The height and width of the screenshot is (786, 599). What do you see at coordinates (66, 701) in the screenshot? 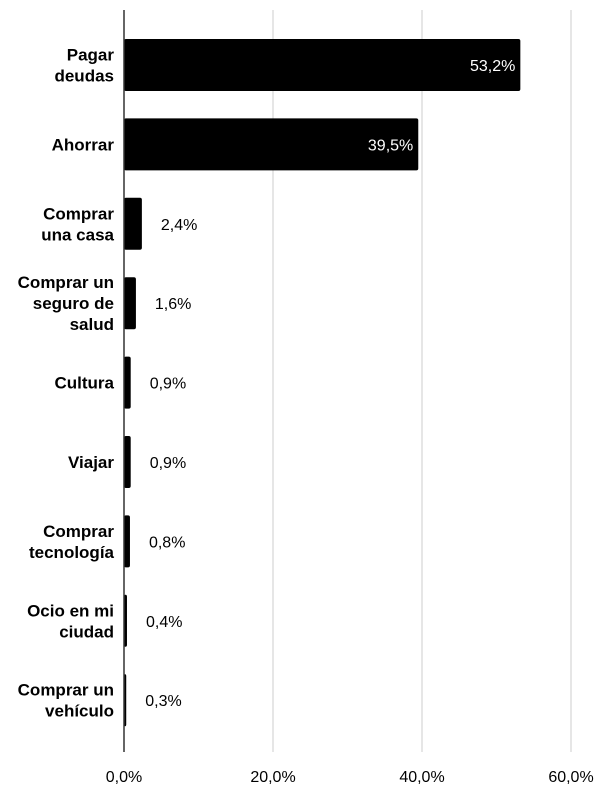
I see `category-label: Comprar un vehículo` at bounding box center [66, 701].